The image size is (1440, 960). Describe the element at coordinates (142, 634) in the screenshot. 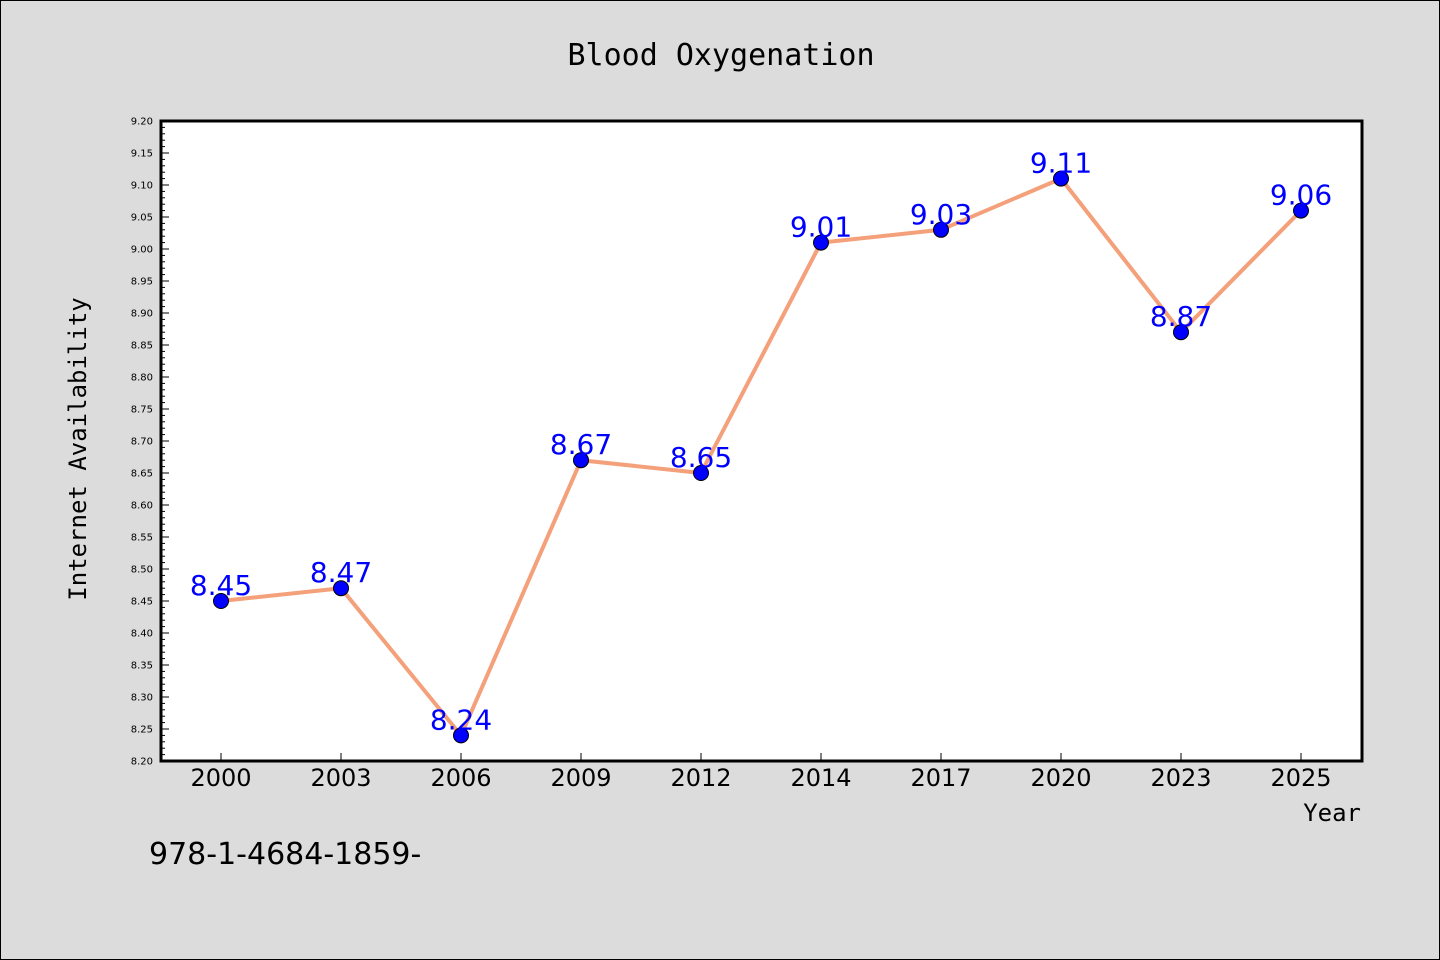

I see `y-tick-label: 8.40` at that location.